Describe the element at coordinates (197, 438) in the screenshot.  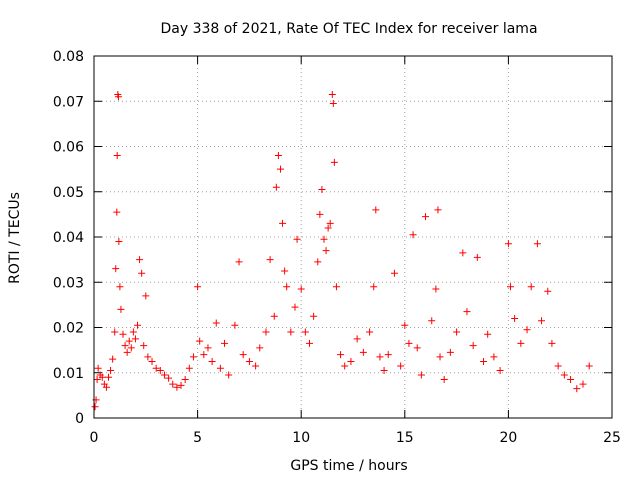
I see `x-tick-label: 5` at that location.